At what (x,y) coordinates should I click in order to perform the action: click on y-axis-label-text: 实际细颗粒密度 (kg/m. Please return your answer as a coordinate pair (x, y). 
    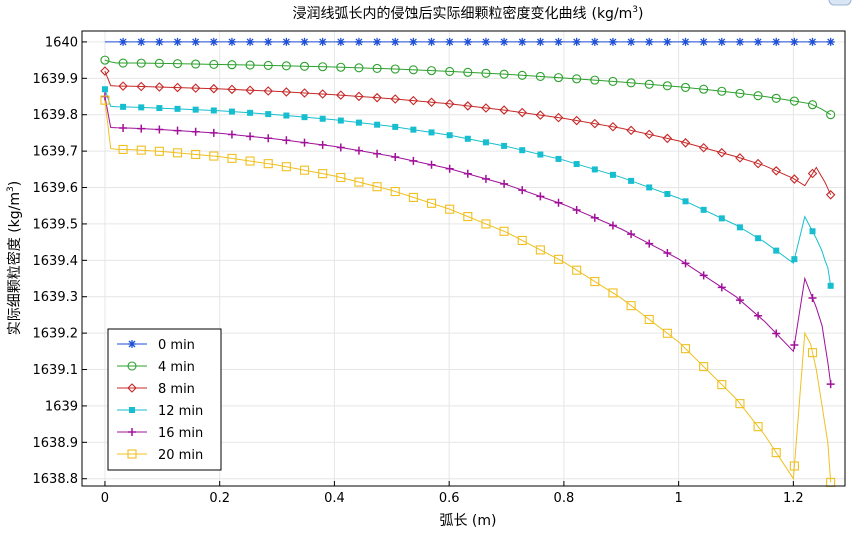
    Looking at the image, I should click on (14, 263).